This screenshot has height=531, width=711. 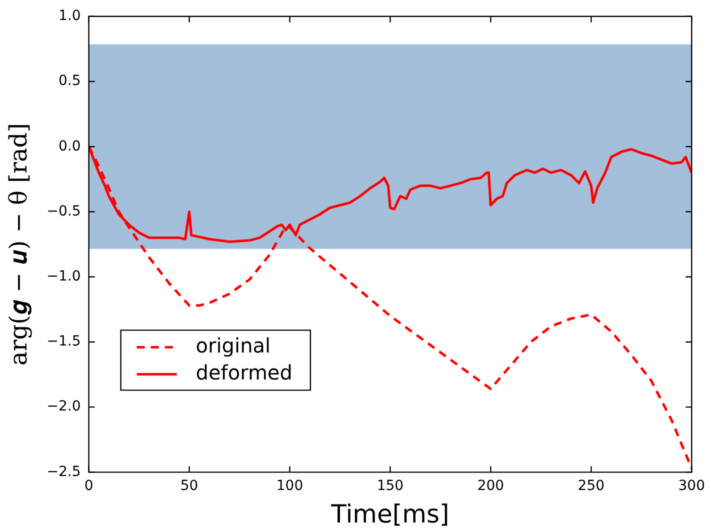 I want to click on x-tick-label: 200, so click(x=490, y=486).